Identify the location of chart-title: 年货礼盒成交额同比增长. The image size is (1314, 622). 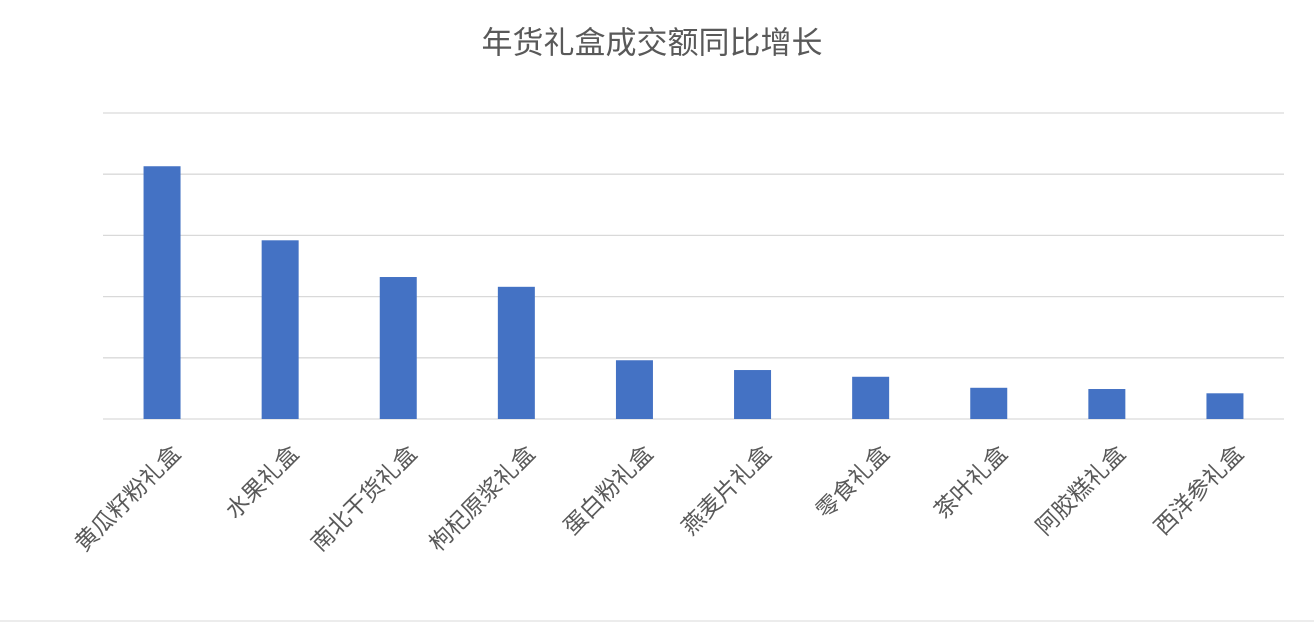
(652, 44).